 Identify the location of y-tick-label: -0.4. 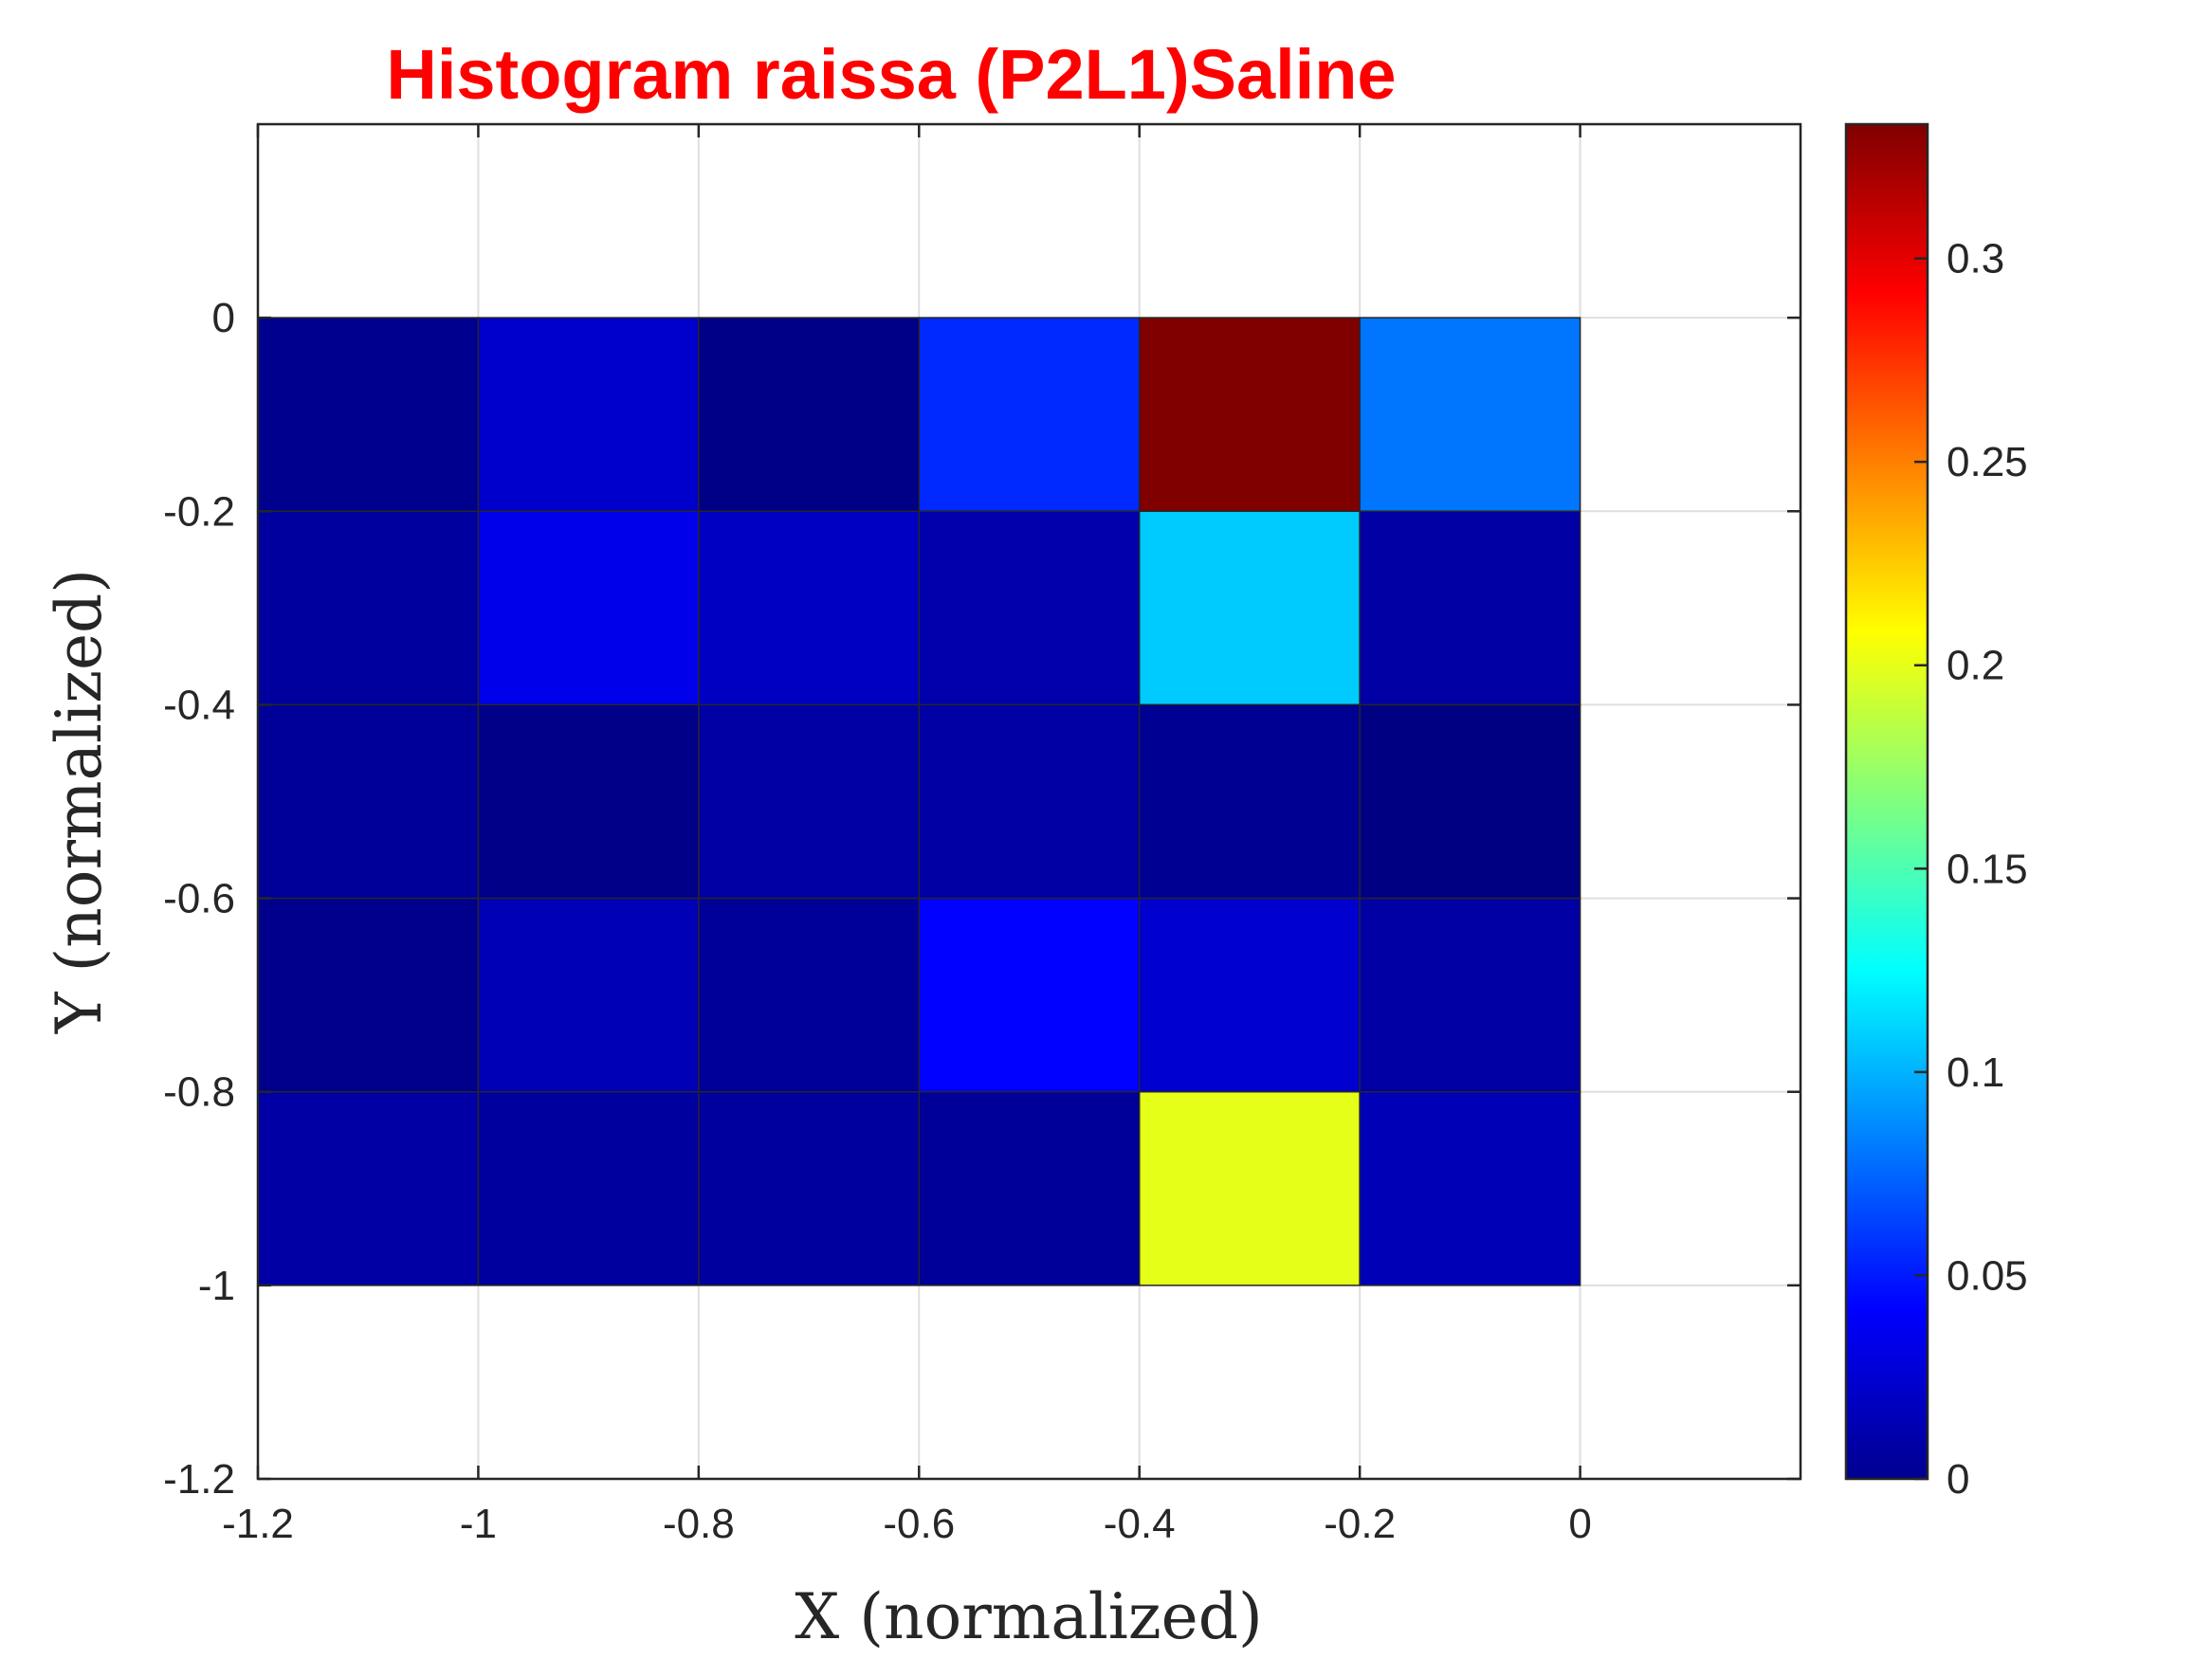
(199, 705).